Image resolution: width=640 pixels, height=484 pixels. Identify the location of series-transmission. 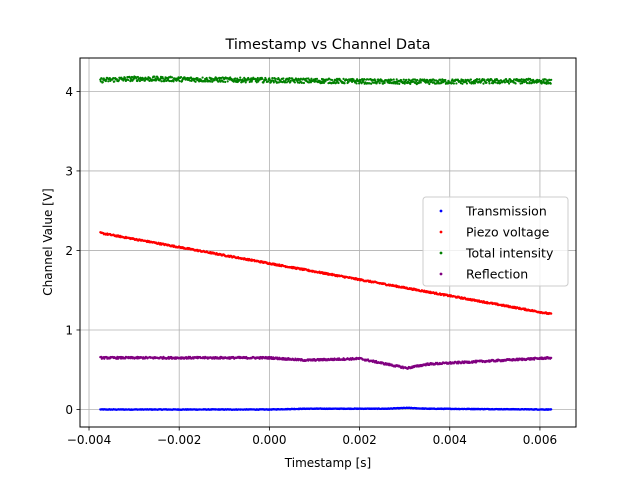
(326, 408).